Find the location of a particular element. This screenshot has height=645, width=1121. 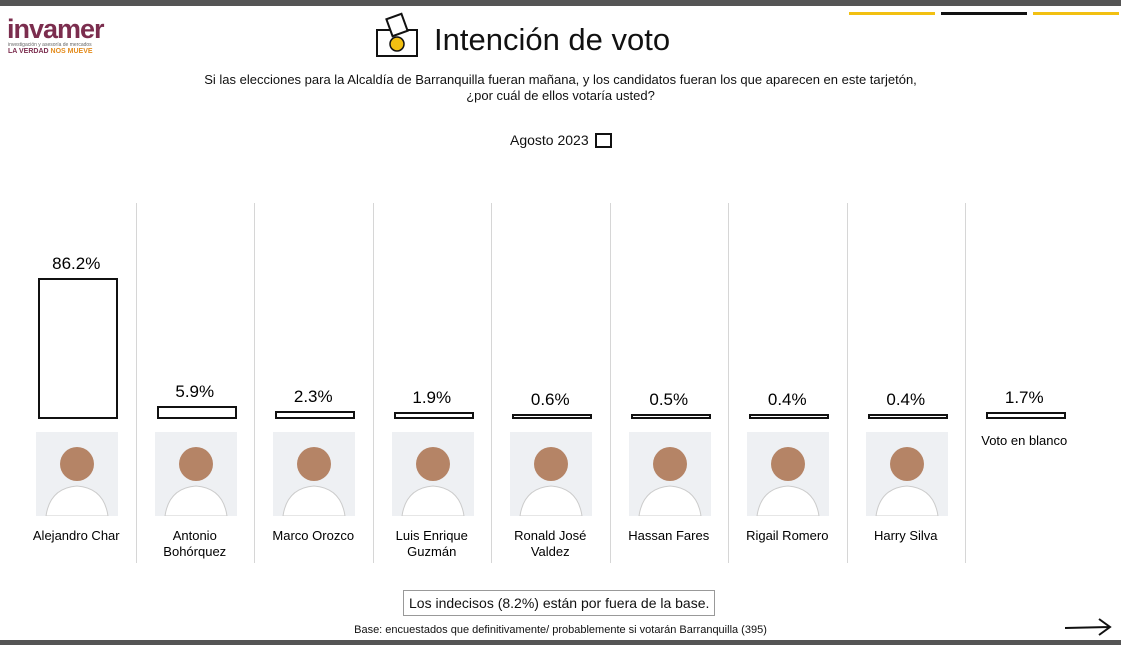

value-label: 1.9% is located at coordinates (432, 397).